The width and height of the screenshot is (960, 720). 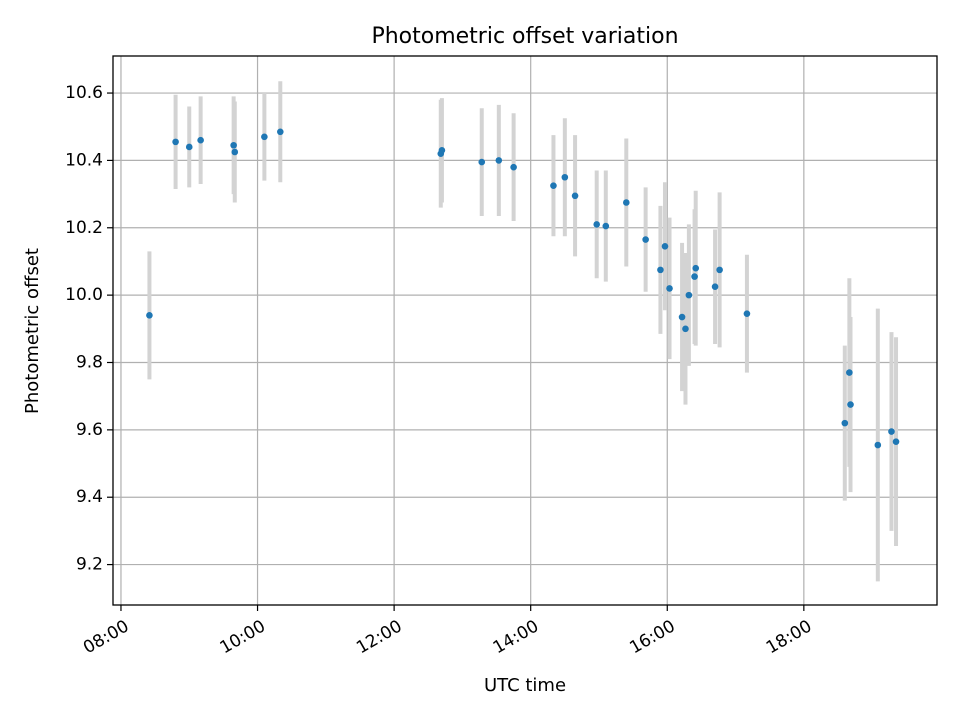 I want to click on y-tick-label: 10.2, so click(x=84, y=228).